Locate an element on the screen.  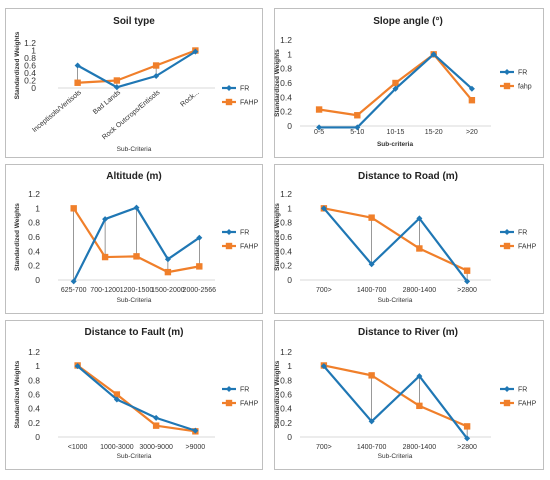
x-tick-label: >20 is located at coordinates (472, 132).